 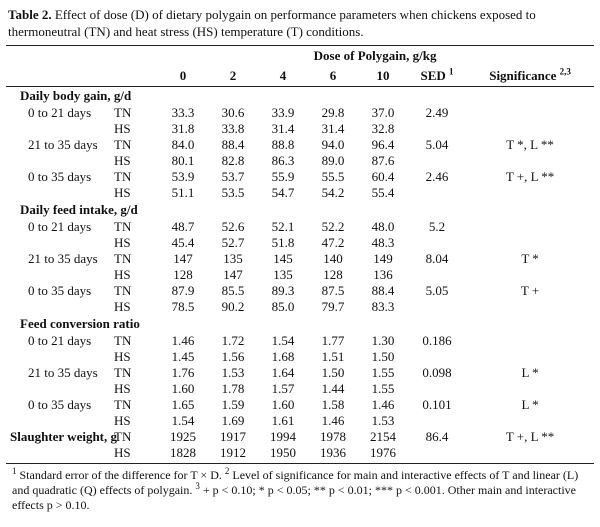 What do you see at coordinates (63, 258) in the screenshot?
I see `period-cell: 21 to 35 days` at bounding box center [63, 258].